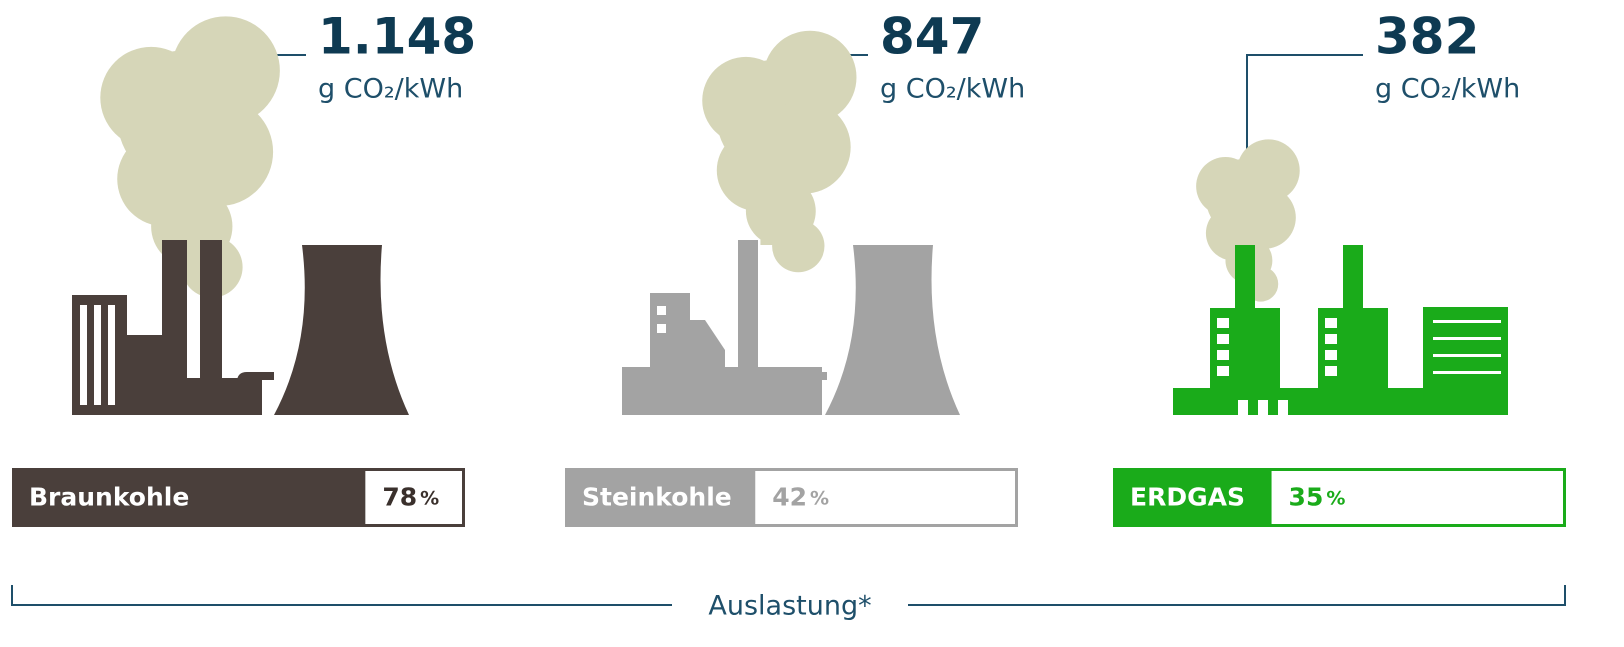  Describe the element at coordinates (1304, 119) in the screenshot. I see `leader-line` at that location.